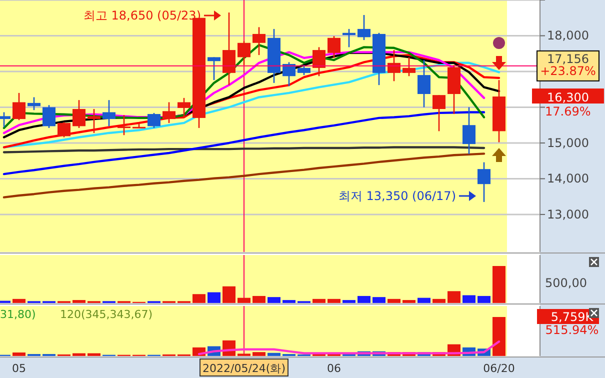  I want to click on y-tick-label: 14,000, so click(568, 179).